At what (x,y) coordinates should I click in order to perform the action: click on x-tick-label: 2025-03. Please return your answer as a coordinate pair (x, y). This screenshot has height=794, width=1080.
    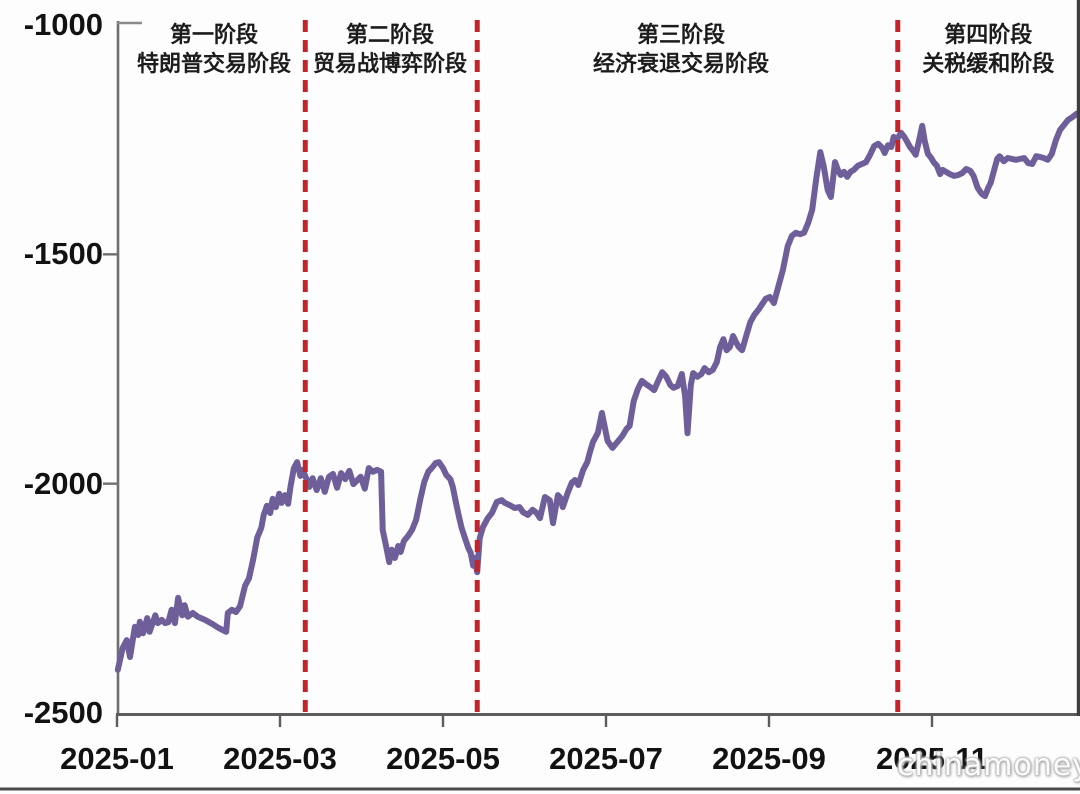
    Looking at the image, I should click on (280, 758).